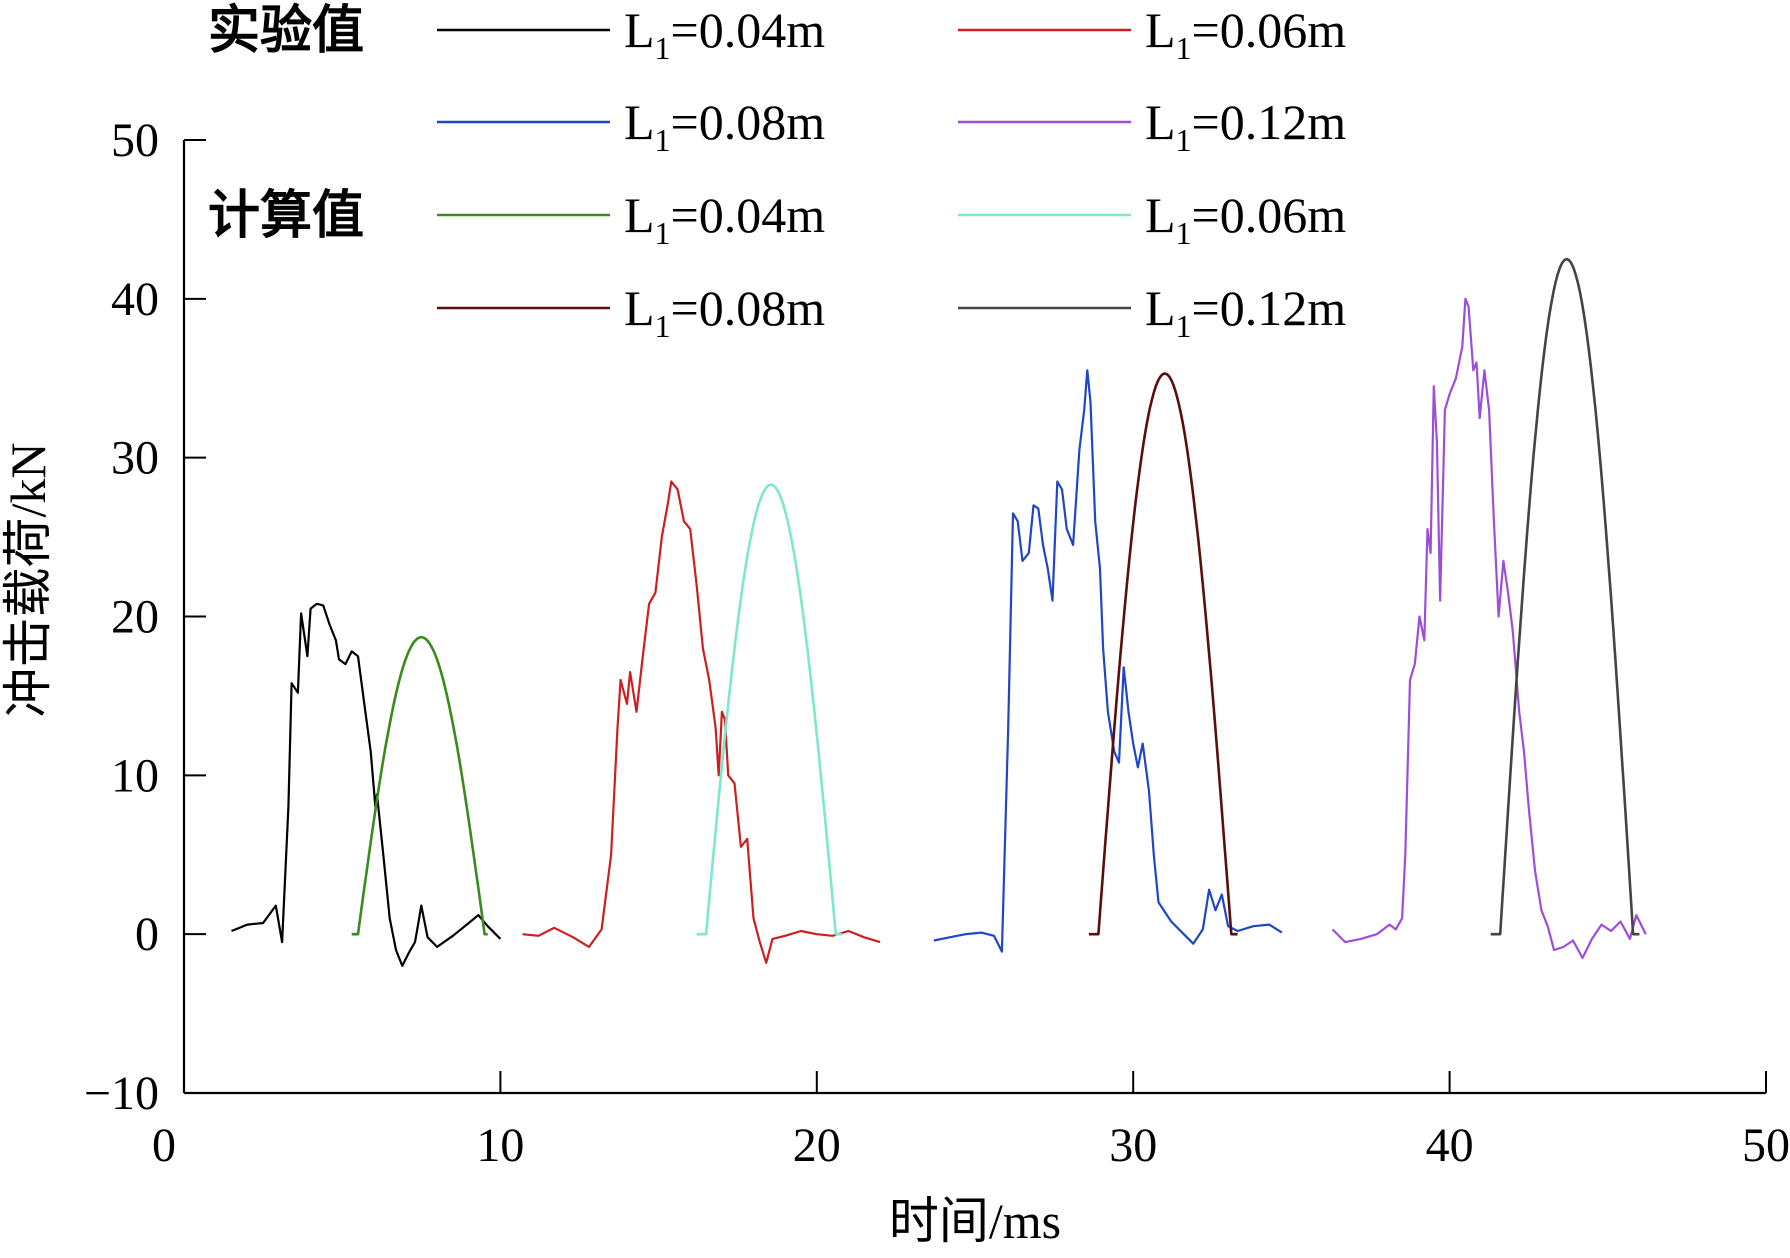 This screenshot has height=1258, width=1790. What do you see at coordinates (286, 216) in the screenshot?
I see `legend-group-label: 计算值` at bounding box center [286, 216].